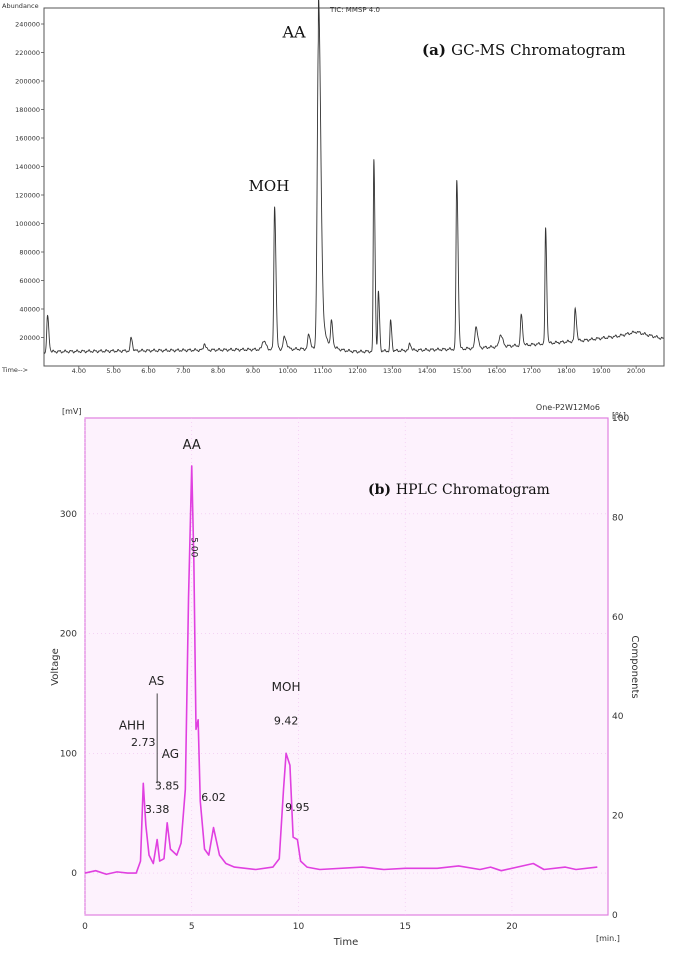 The image size is (685, 965). Describe the element at coordinates (436, 50) in the screenshot. I see `gcms-panel-tag: (a)` at that location.